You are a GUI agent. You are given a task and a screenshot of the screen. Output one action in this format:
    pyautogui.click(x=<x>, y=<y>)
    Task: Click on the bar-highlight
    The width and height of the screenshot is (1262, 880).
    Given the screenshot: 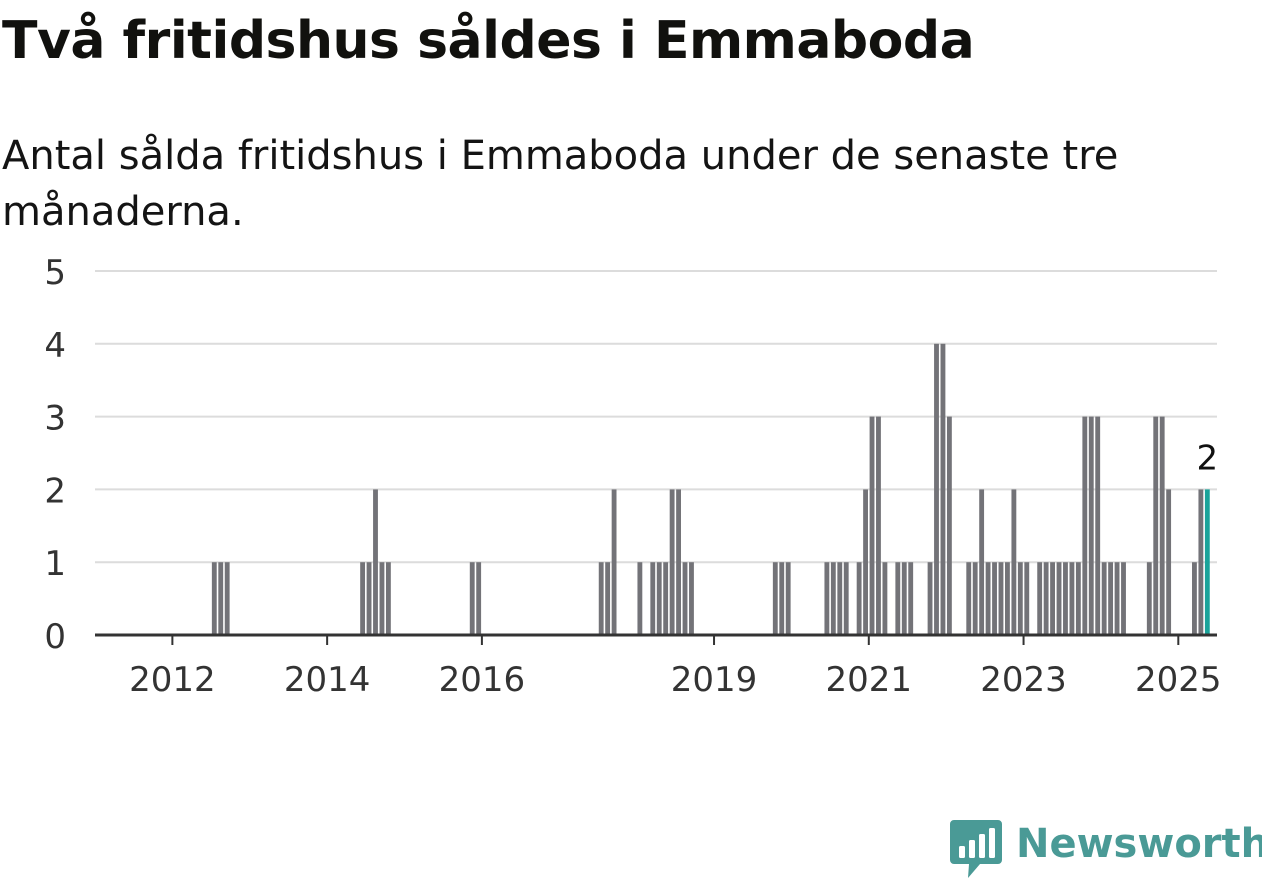 What is the action you would take?
    pyautogui.click(x=1207, y=562)
    